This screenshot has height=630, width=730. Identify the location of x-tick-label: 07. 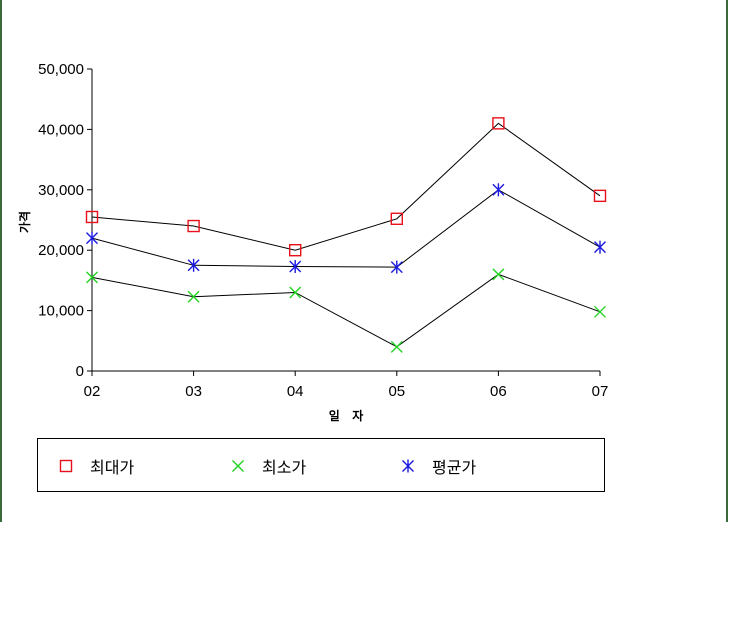
(600, 391).